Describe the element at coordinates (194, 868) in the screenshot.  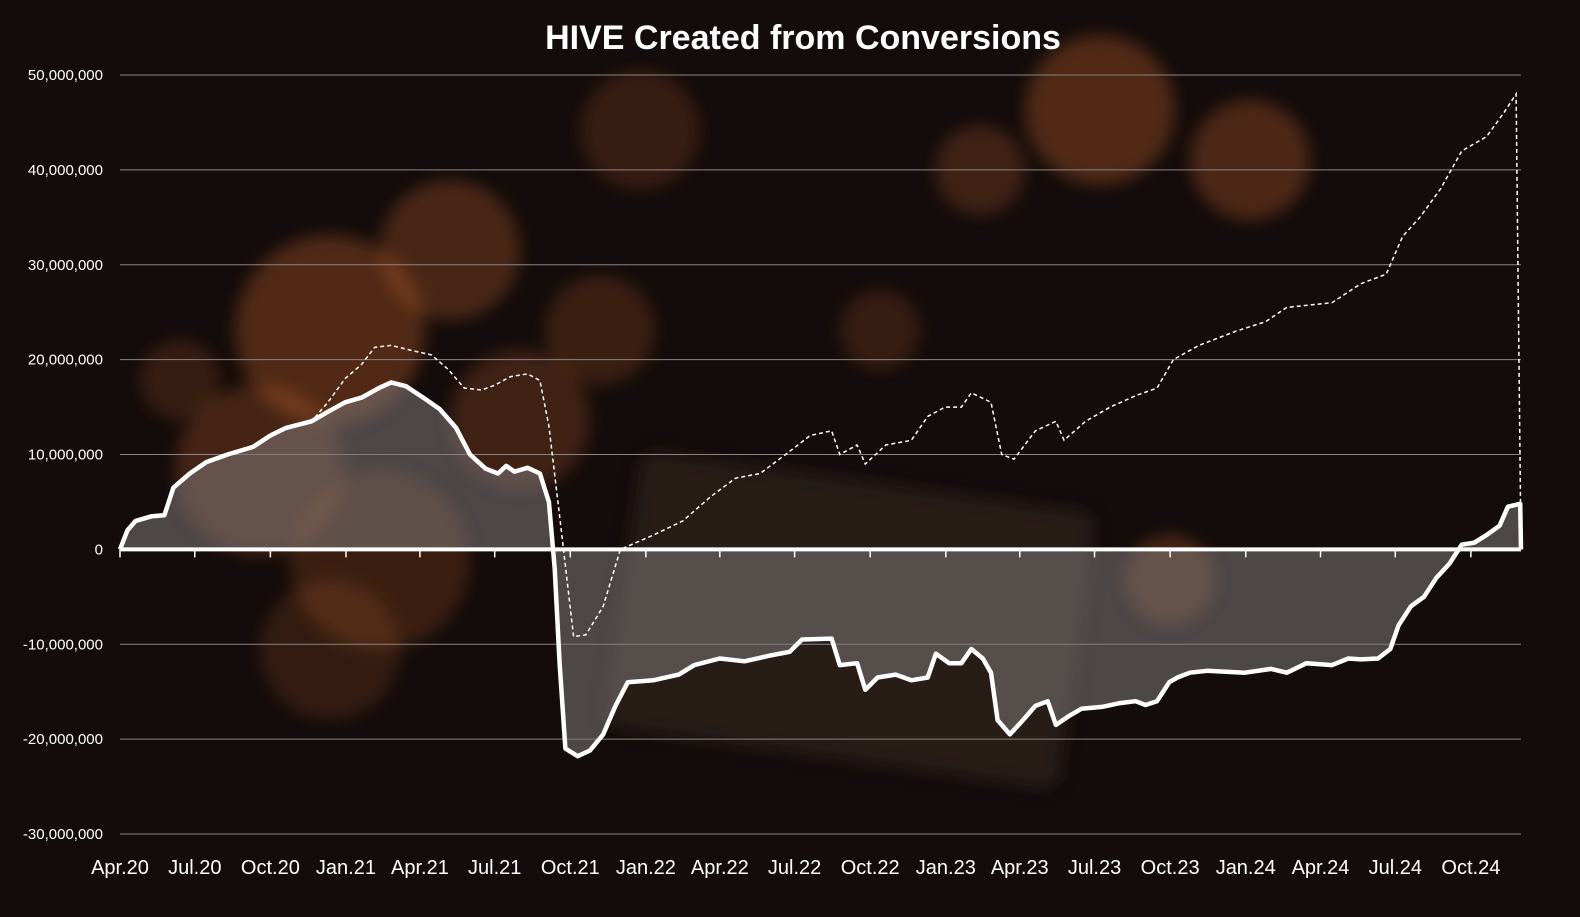
I see `x-tick-label: Jul.20` at that location.